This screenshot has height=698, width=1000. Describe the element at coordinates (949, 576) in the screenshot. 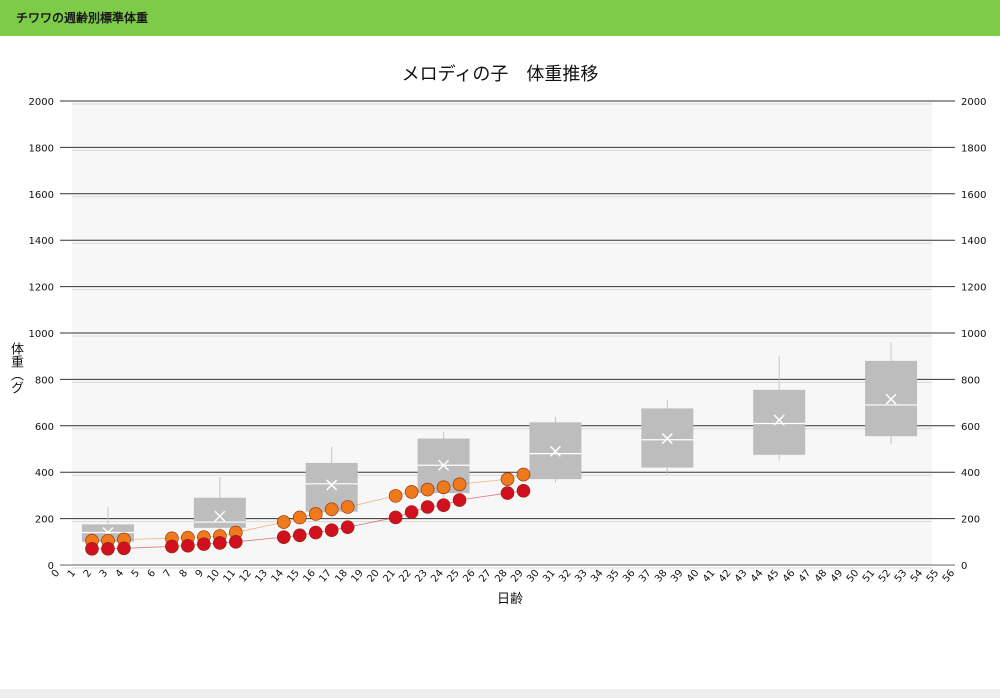

I see `x-tick-label: 56` at that location.